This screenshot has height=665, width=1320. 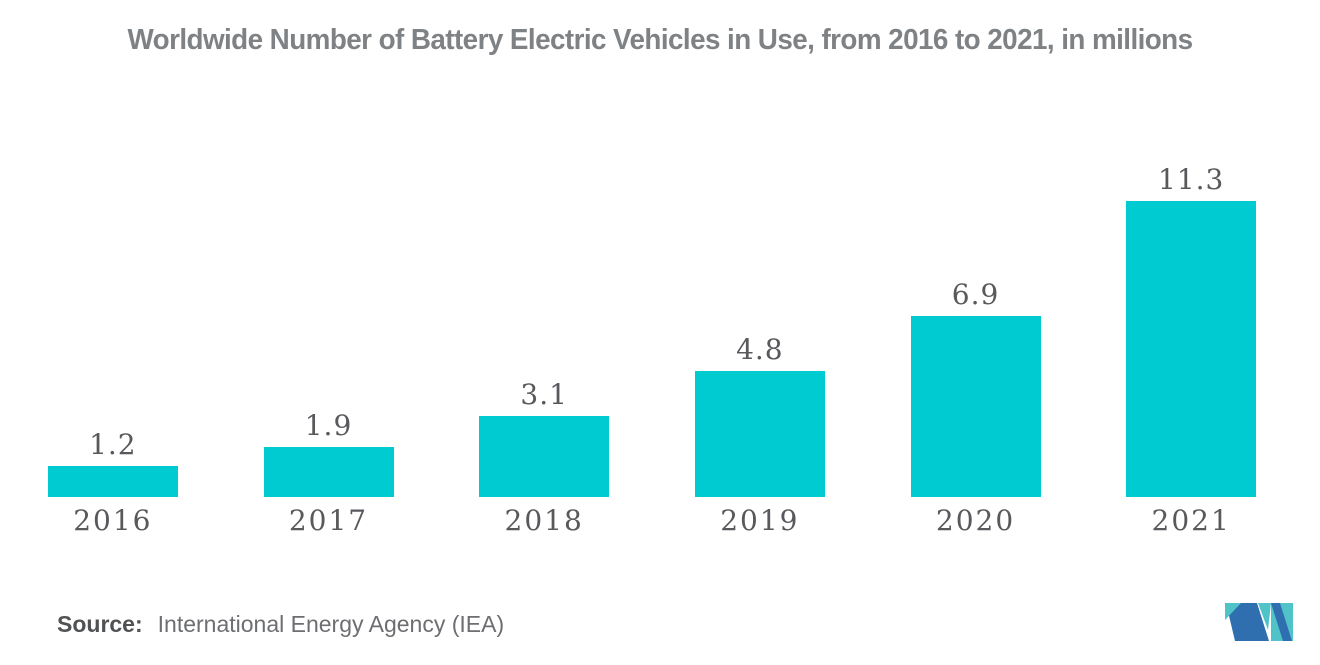 What do you see at coordinates (544, 520) in the screenshot?
I see `x-axis-label-2018: 2018` at bounding box center [544, 520].